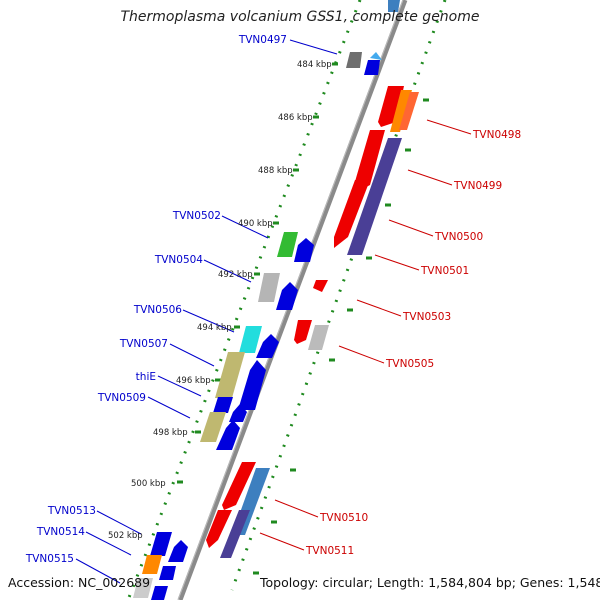 The height and width of the screenshot is (605, 600). Describe the element at coordinates (275, 171) in the screenshot. I see `kbp-label: 488 kbp` at that location.